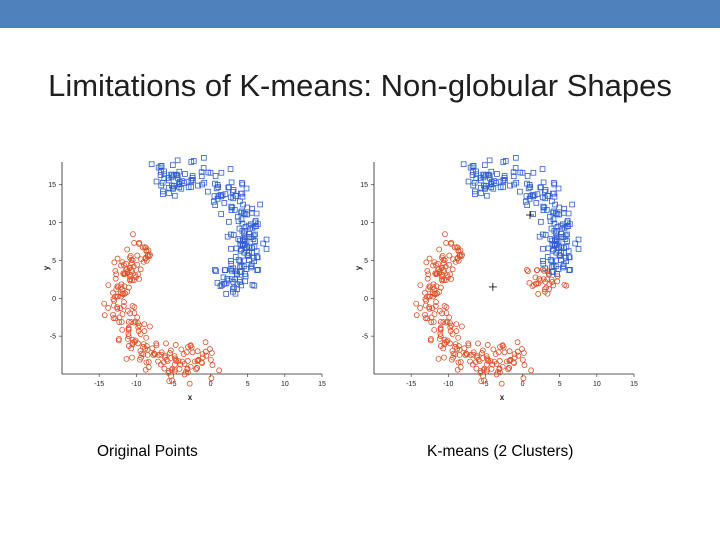  Describe the element at coordinates (360, 14) in the screenshot. I see `top-accent-bar` at that location.